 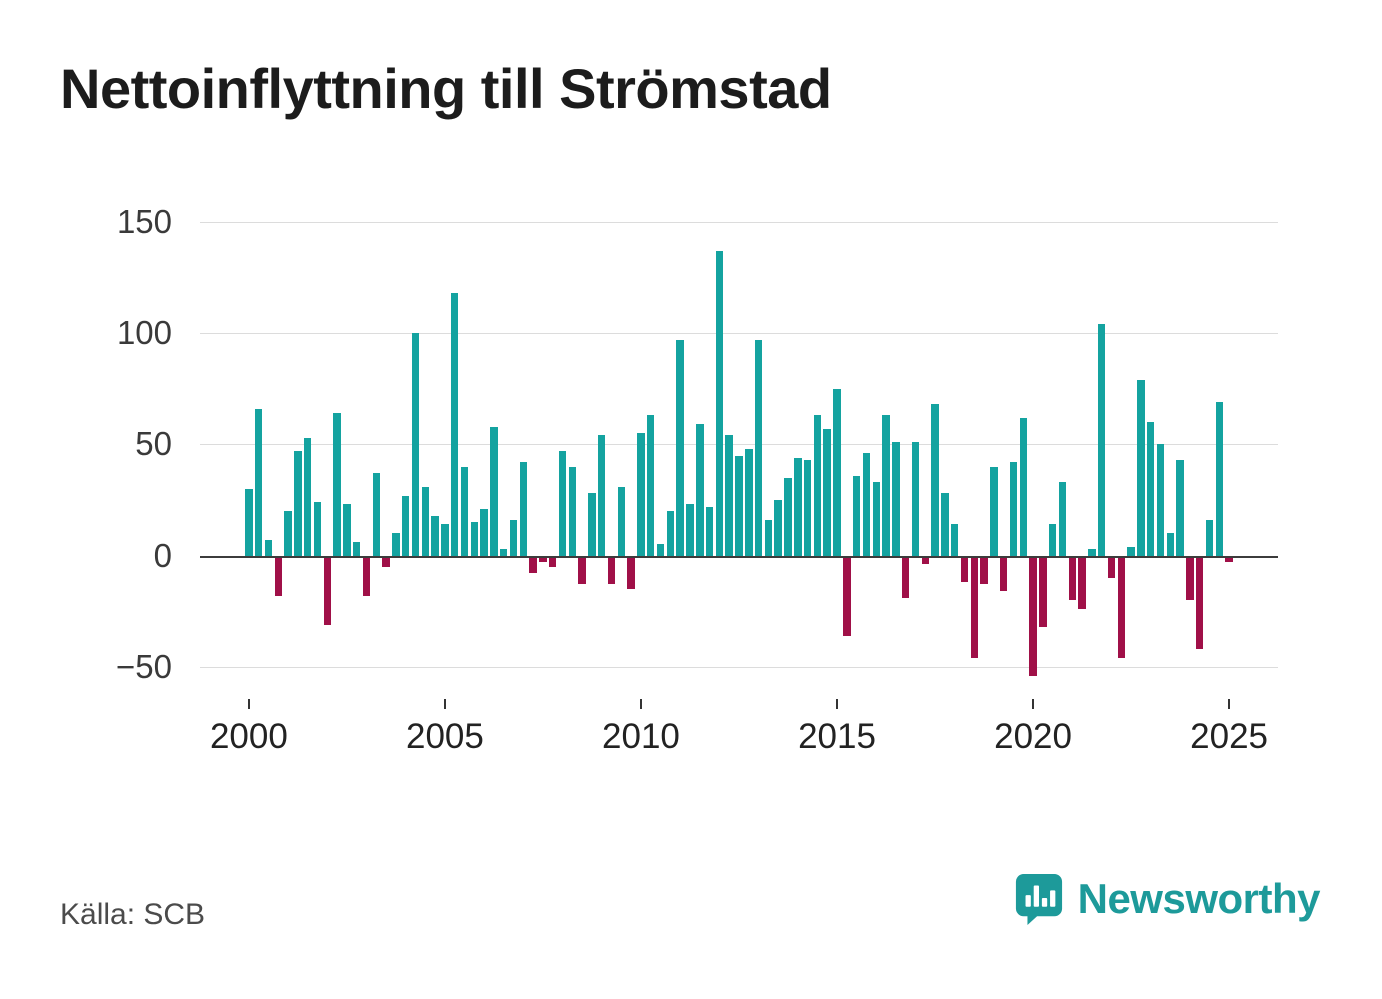 What do you see at coordinates (288, 533) in the screenshot?
I see `bar-2001Q1` at bounding box center [288, 533].